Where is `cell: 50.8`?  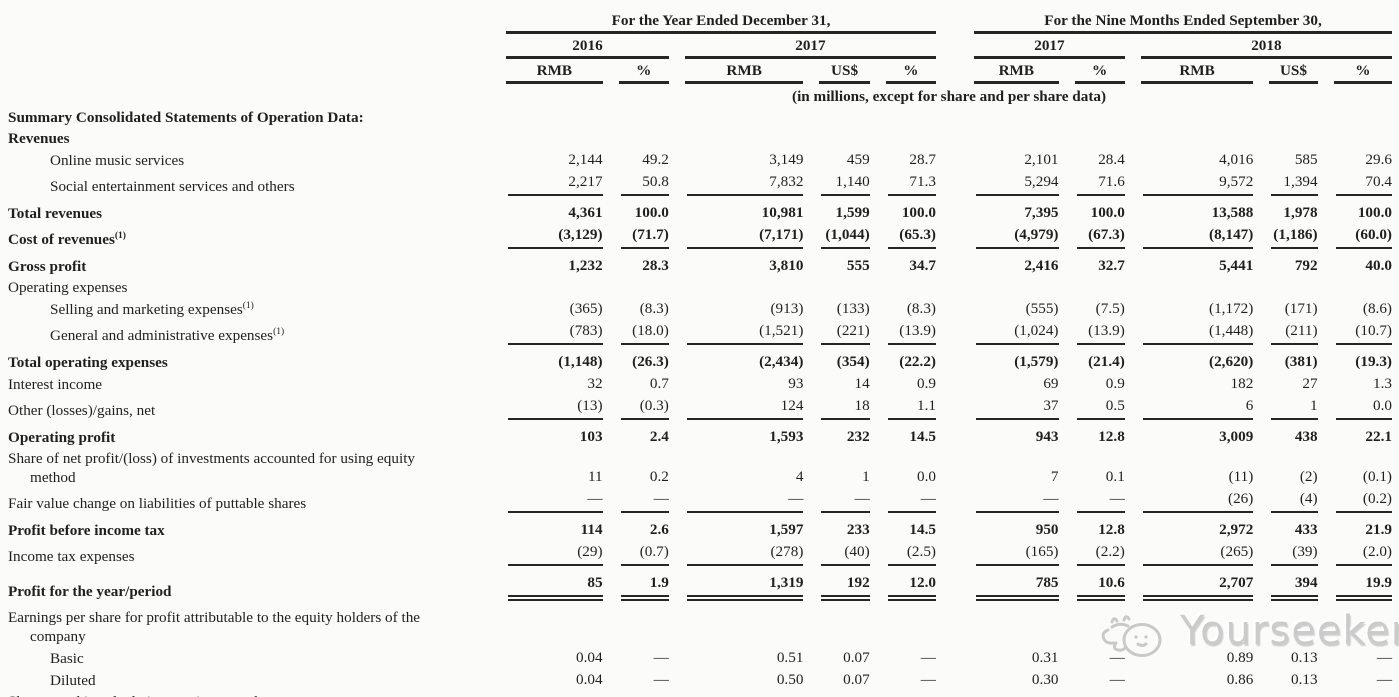
cell: 50.8 is located at coordinates (636, 184).